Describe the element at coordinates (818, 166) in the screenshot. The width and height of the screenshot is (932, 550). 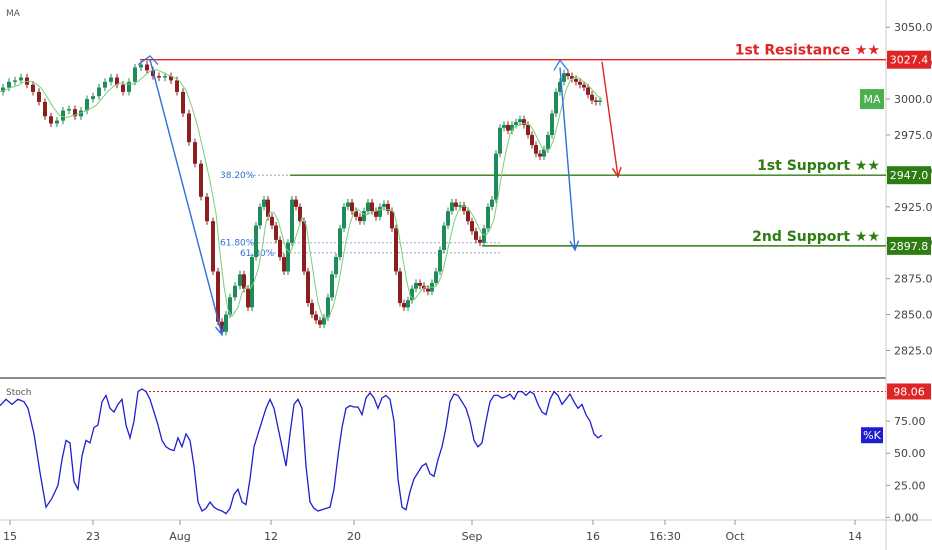
I see `support-1-label: 1st Support ★★` at that location.